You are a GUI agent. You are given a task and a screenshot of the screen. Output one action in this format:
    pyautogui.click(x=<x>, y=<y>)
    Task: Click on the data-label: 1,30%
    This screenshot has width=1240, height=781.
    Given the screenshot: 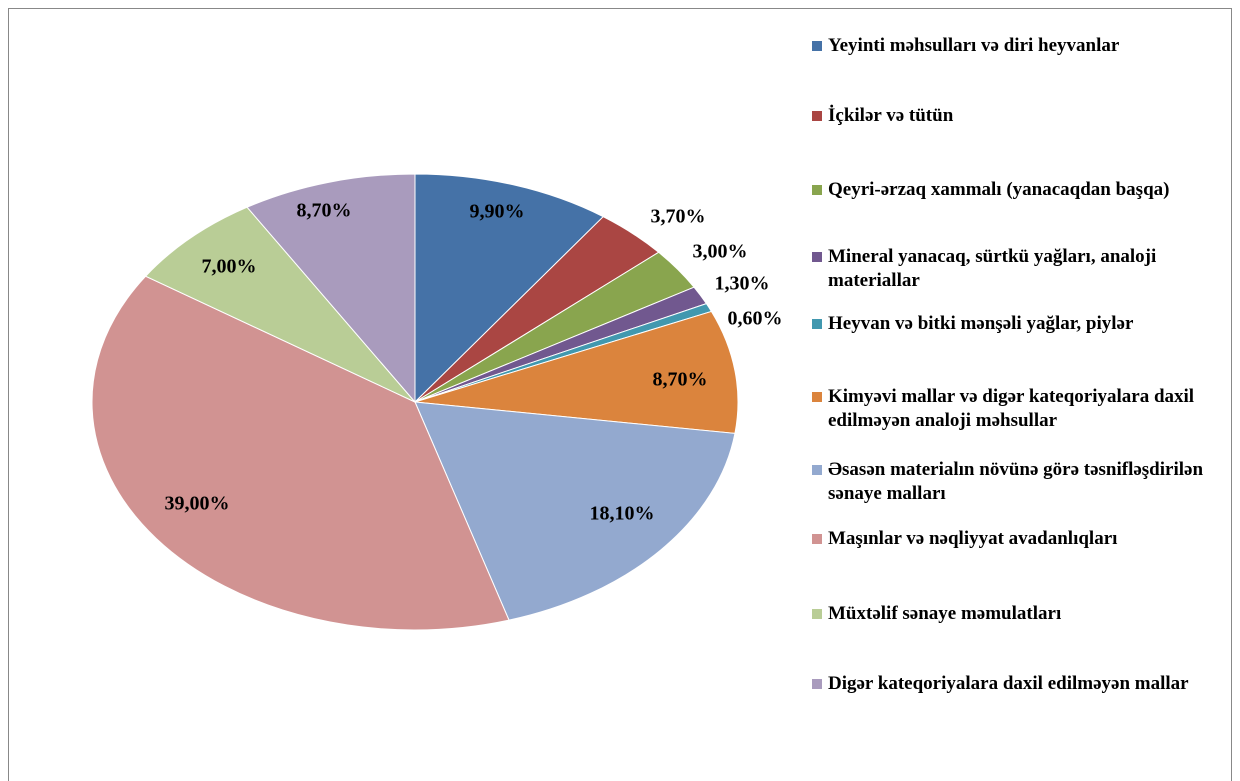 What is the action you would take?
    pyautogui.click(x=742, y=284)
    